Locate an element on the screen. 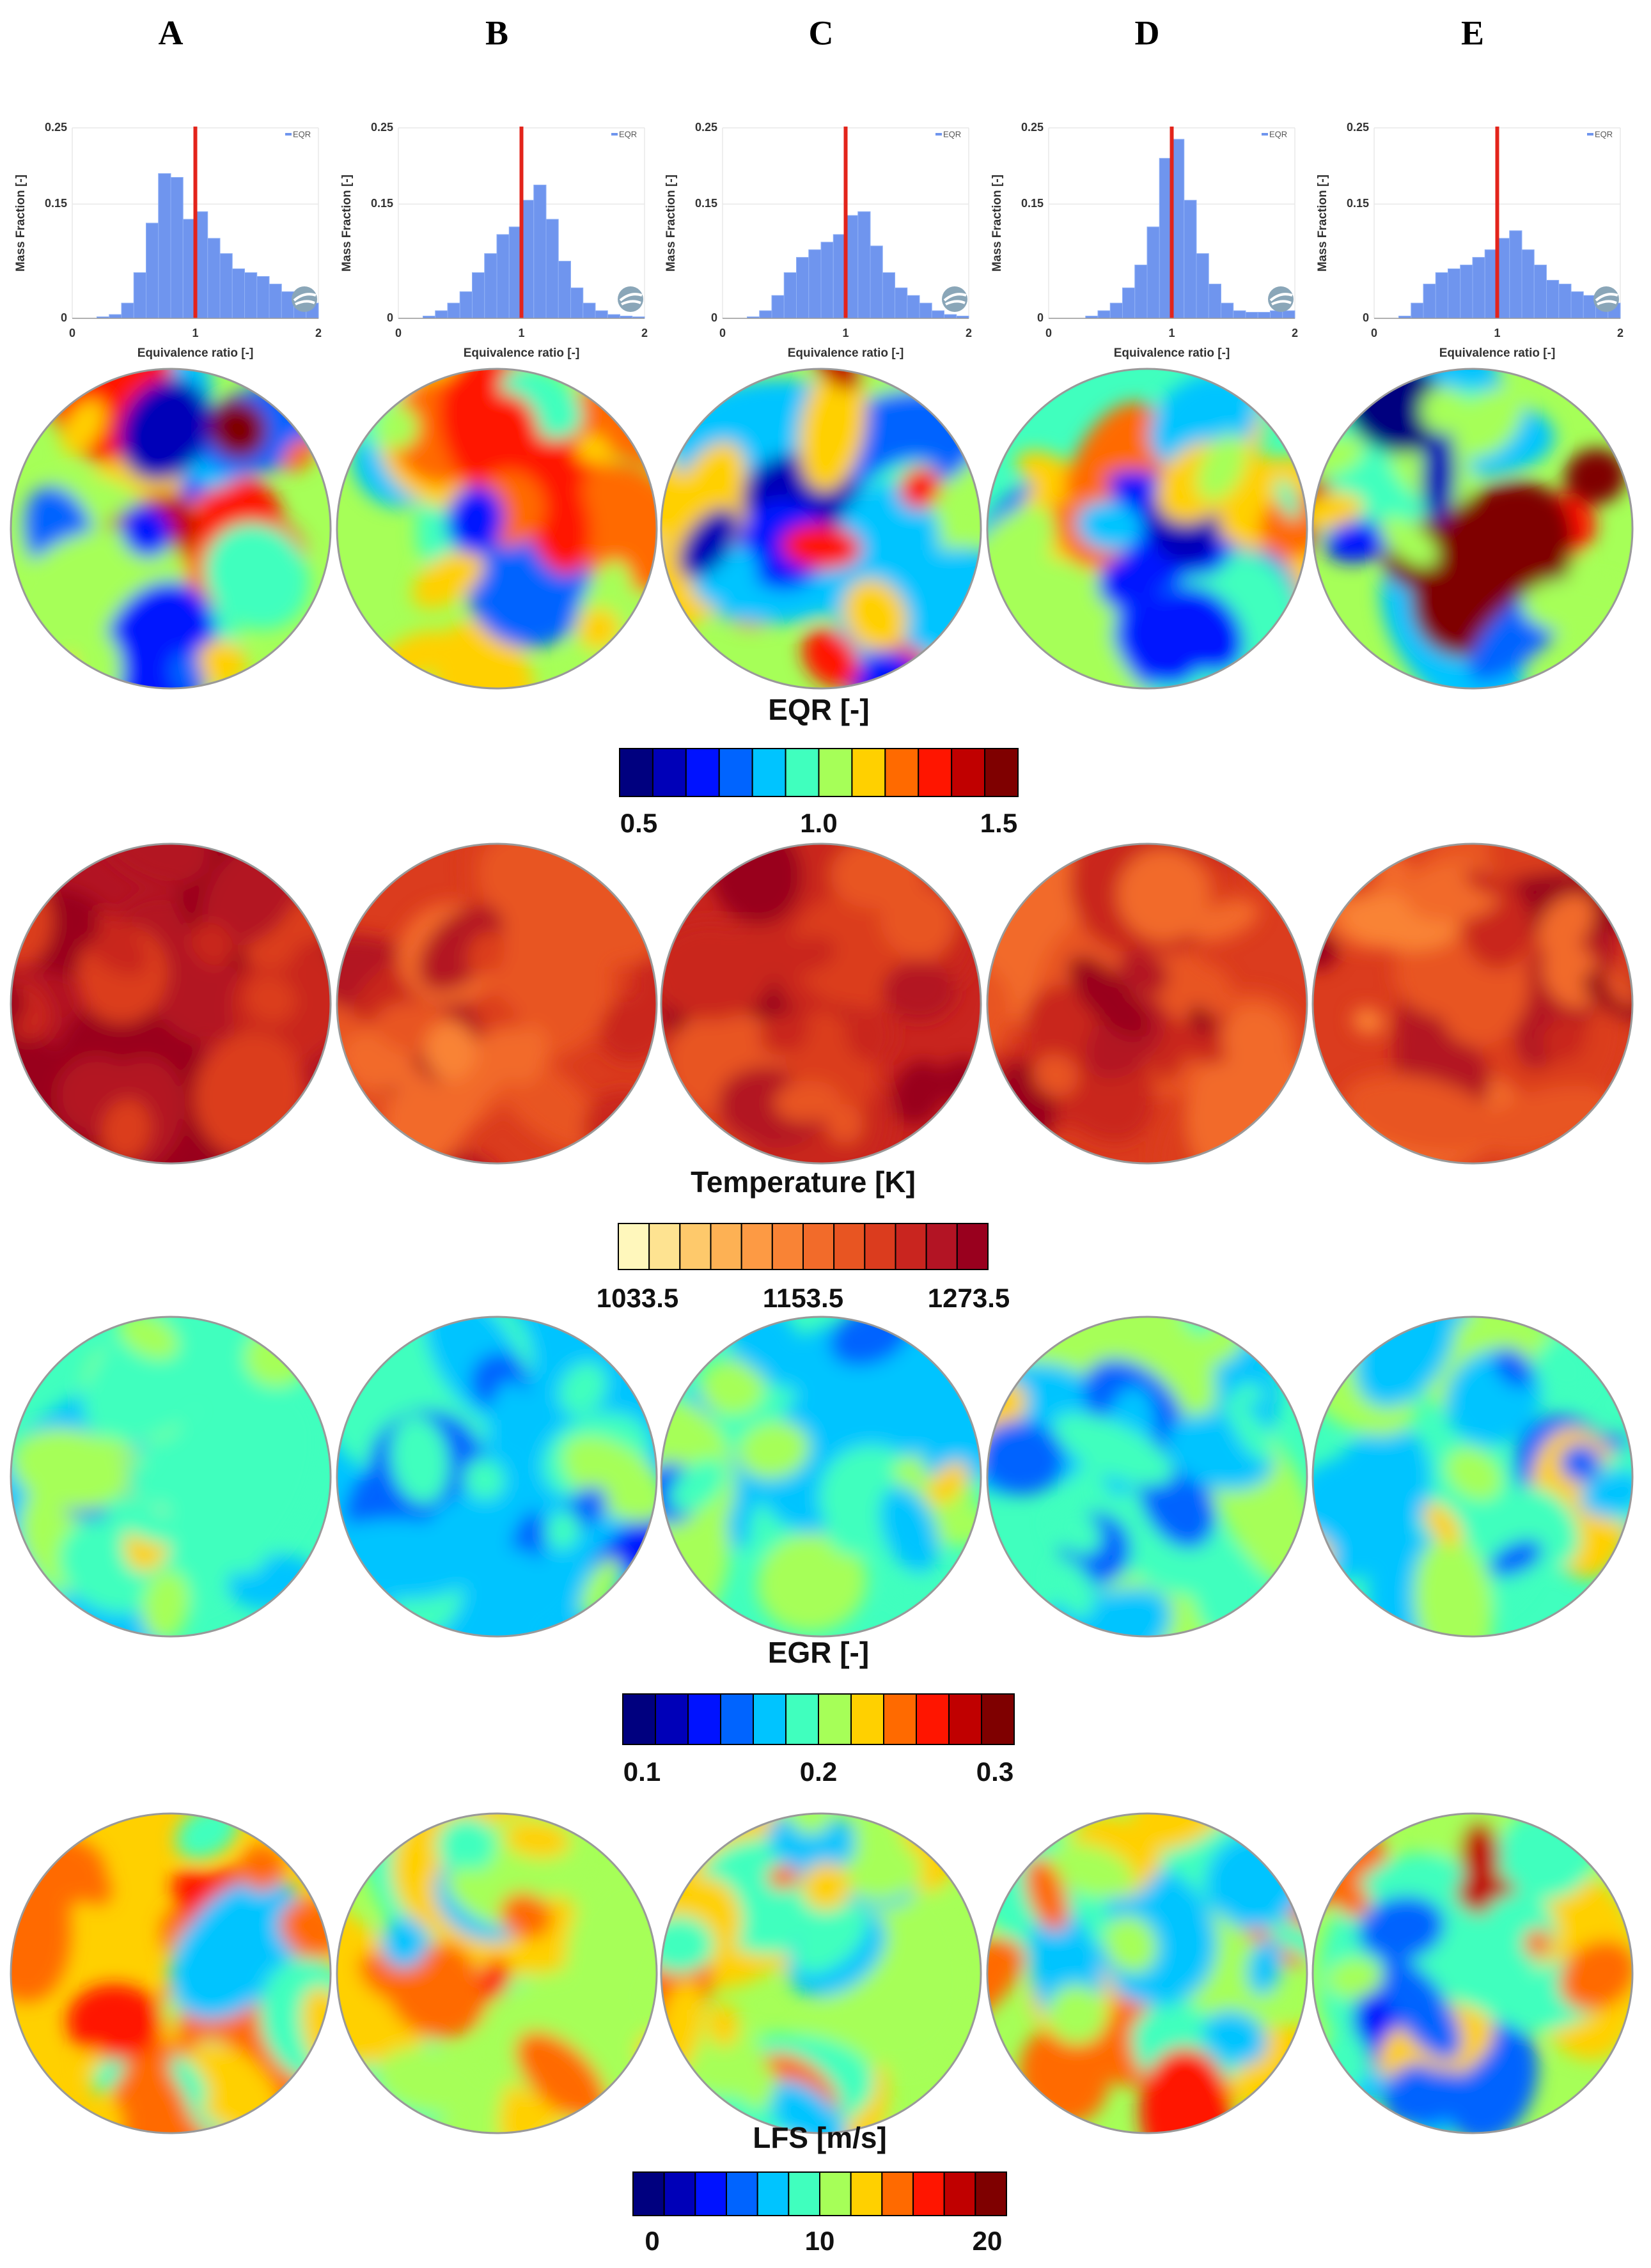 The height and width of the screenshot is (2268, 1651). colorbar-tick-label: 0 is located at coordinates (652, 2241).